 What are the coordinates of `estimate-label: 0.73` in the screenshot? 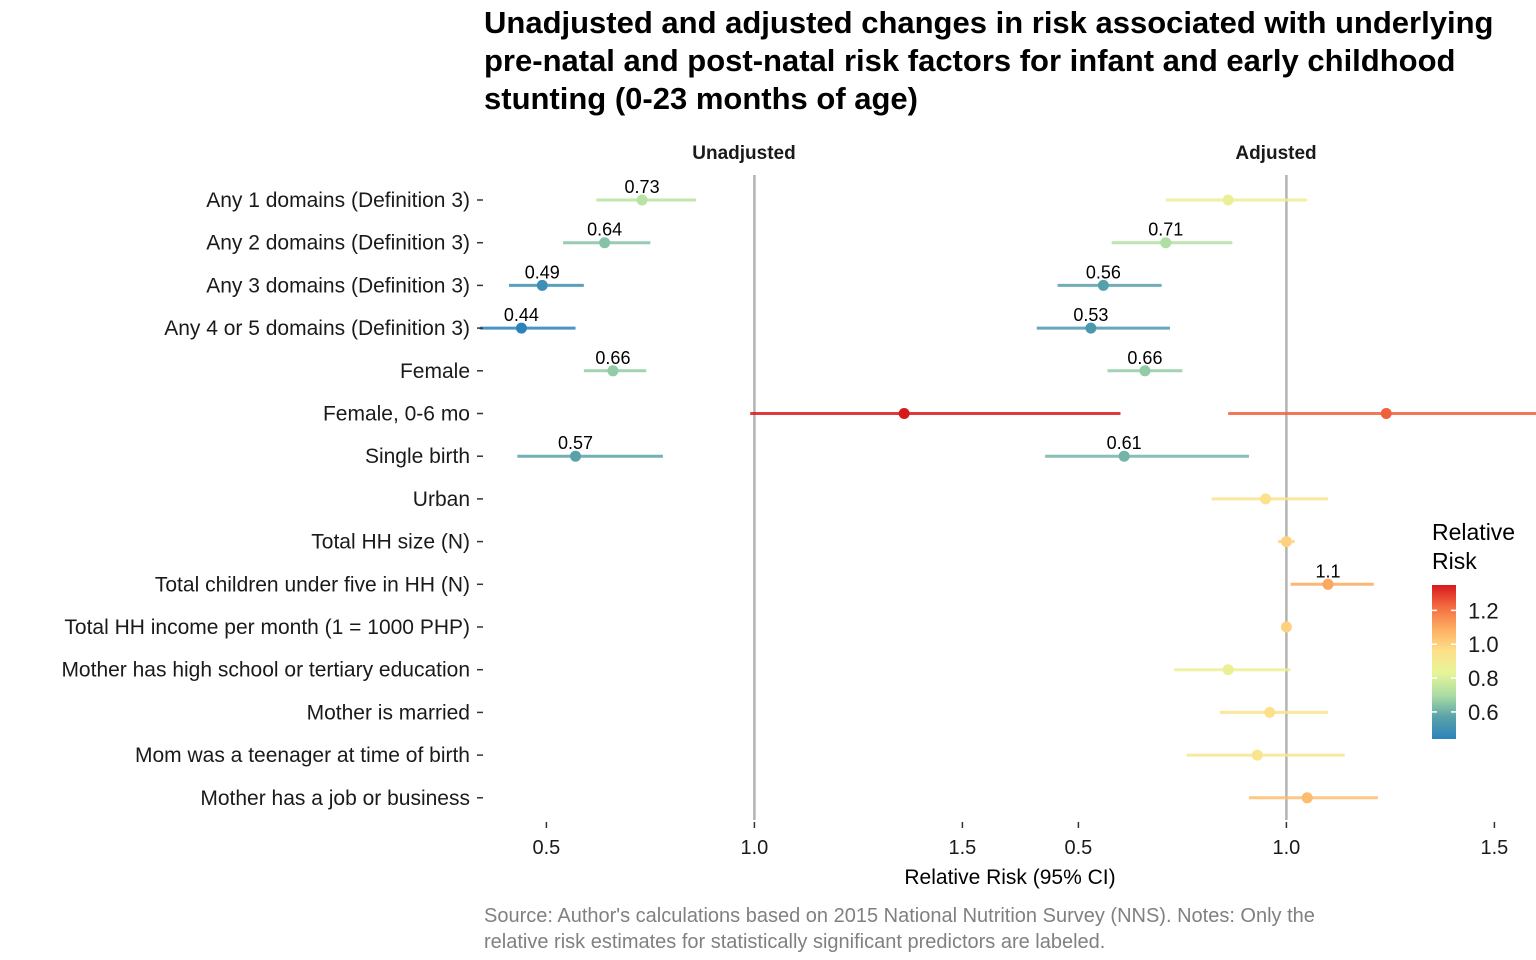 It's located at (642, 187).